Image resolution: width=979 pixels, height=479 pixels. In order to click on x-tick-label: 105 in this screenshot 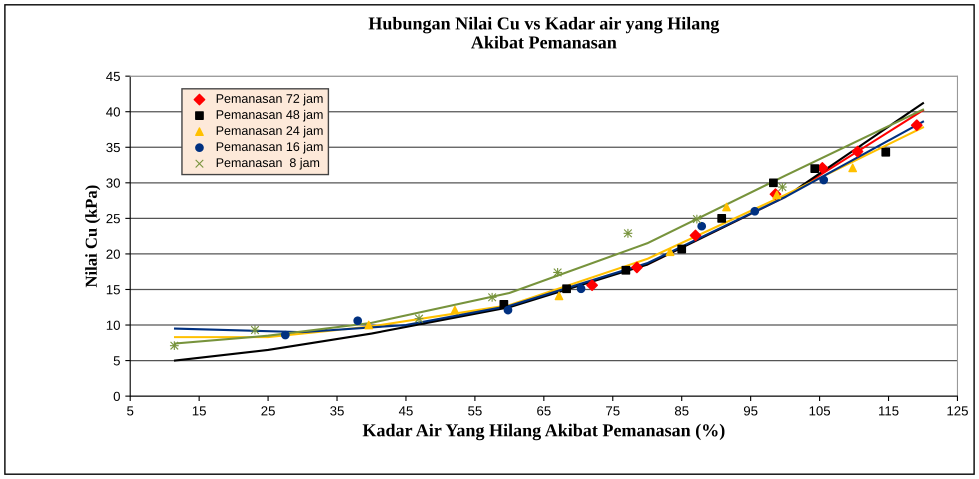, I will do `click(820, 411)`.